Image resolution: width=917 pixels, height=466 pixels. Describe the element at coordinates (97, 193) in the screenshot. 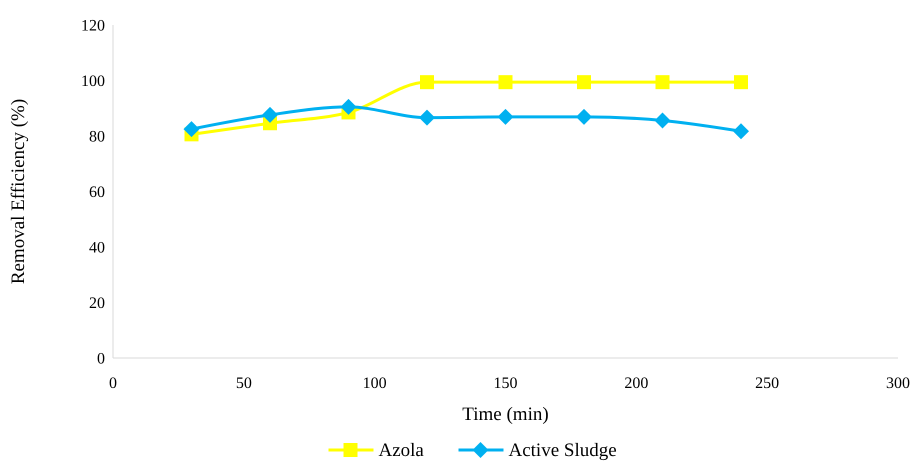

I see `y-tick-label: 60` at that location.